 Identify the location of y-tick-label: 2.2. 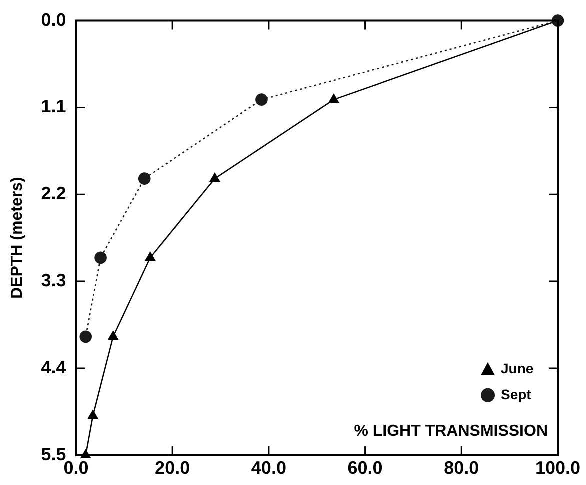
(53, 194).